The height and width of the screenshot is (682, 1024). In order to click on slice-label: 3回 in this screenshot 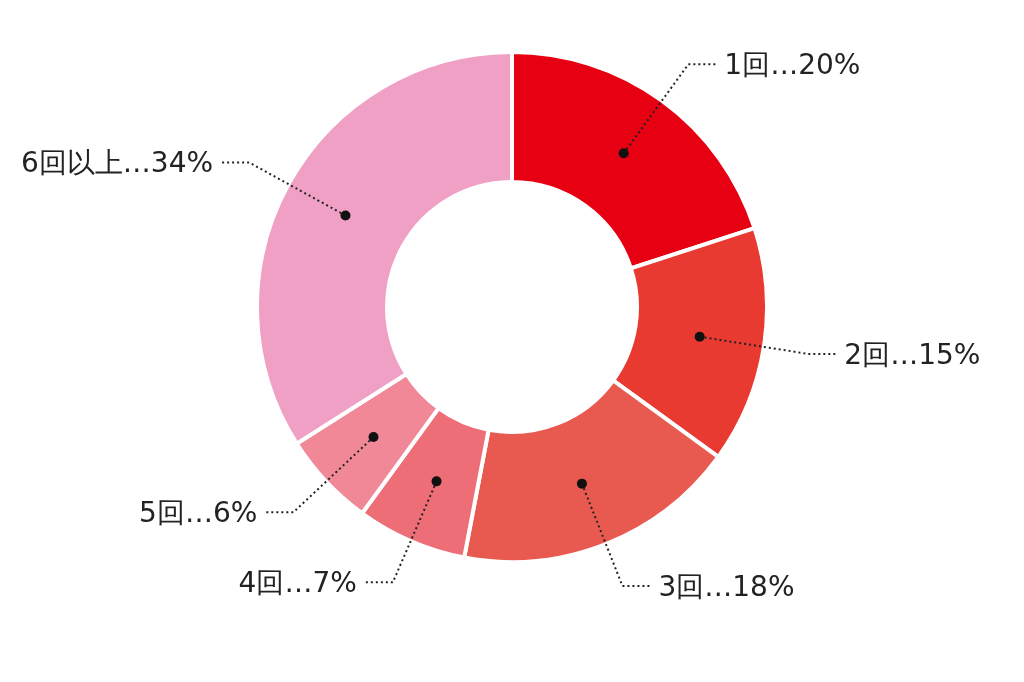, I will do `click(681, 586)`.